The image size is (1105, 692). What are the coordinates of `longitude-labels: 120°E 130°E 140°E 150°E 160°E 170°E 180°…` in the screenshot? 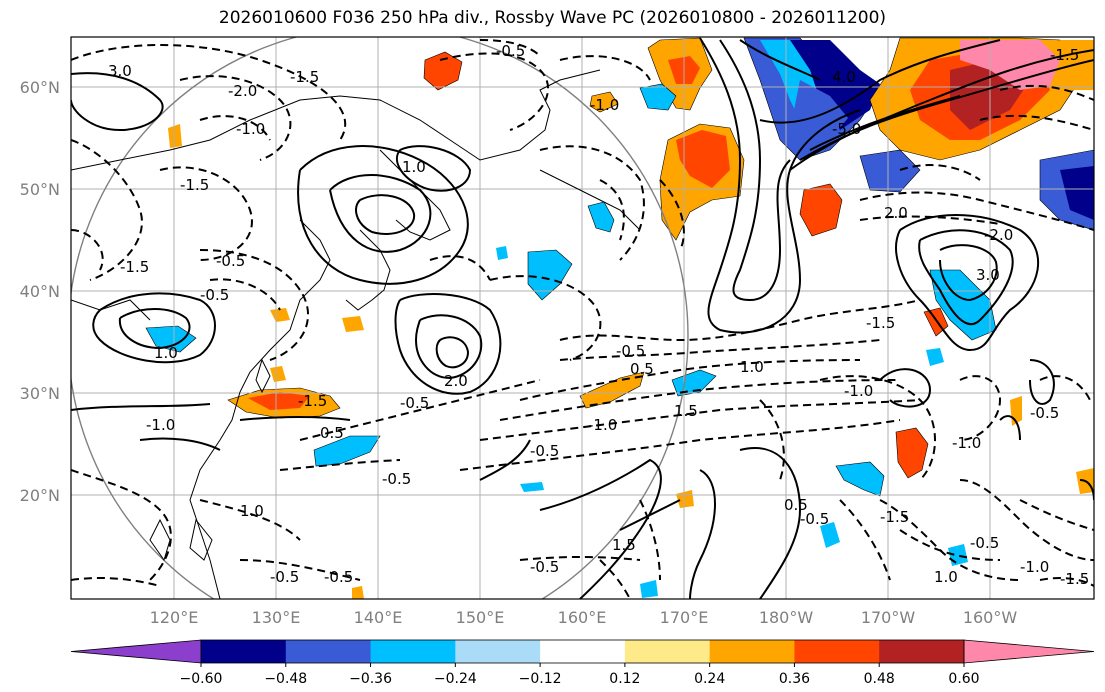 It's located at (584, 617).